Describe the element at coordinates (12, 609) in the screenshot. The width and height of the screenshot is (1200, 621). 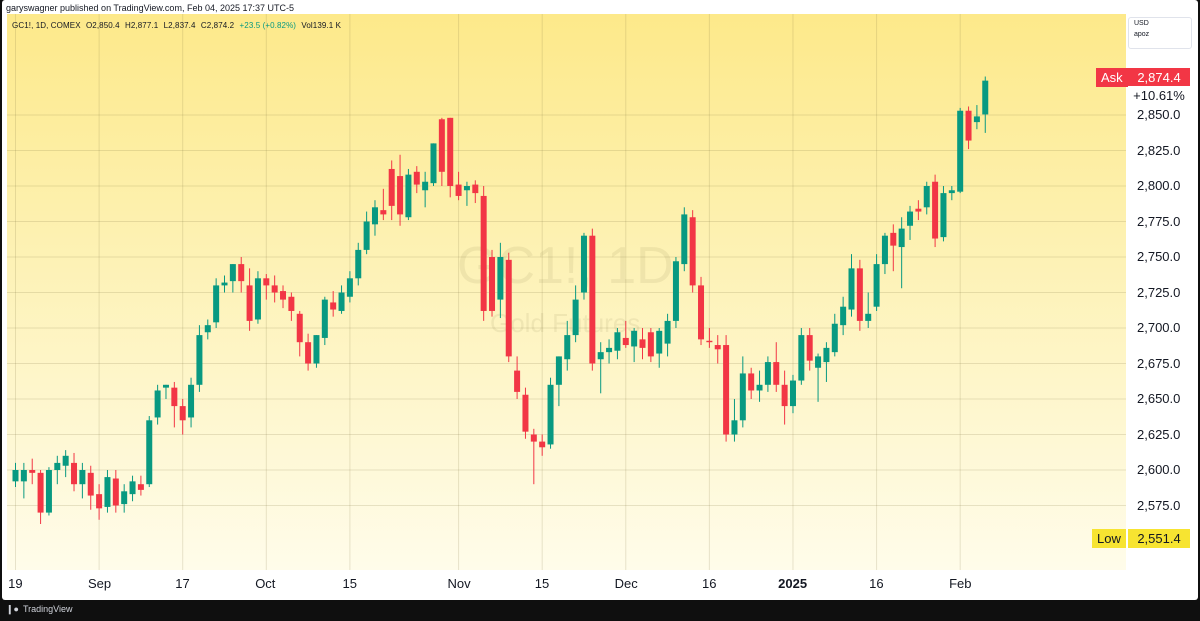
I see `tradingview-logo-icon: ❙●` at that location.